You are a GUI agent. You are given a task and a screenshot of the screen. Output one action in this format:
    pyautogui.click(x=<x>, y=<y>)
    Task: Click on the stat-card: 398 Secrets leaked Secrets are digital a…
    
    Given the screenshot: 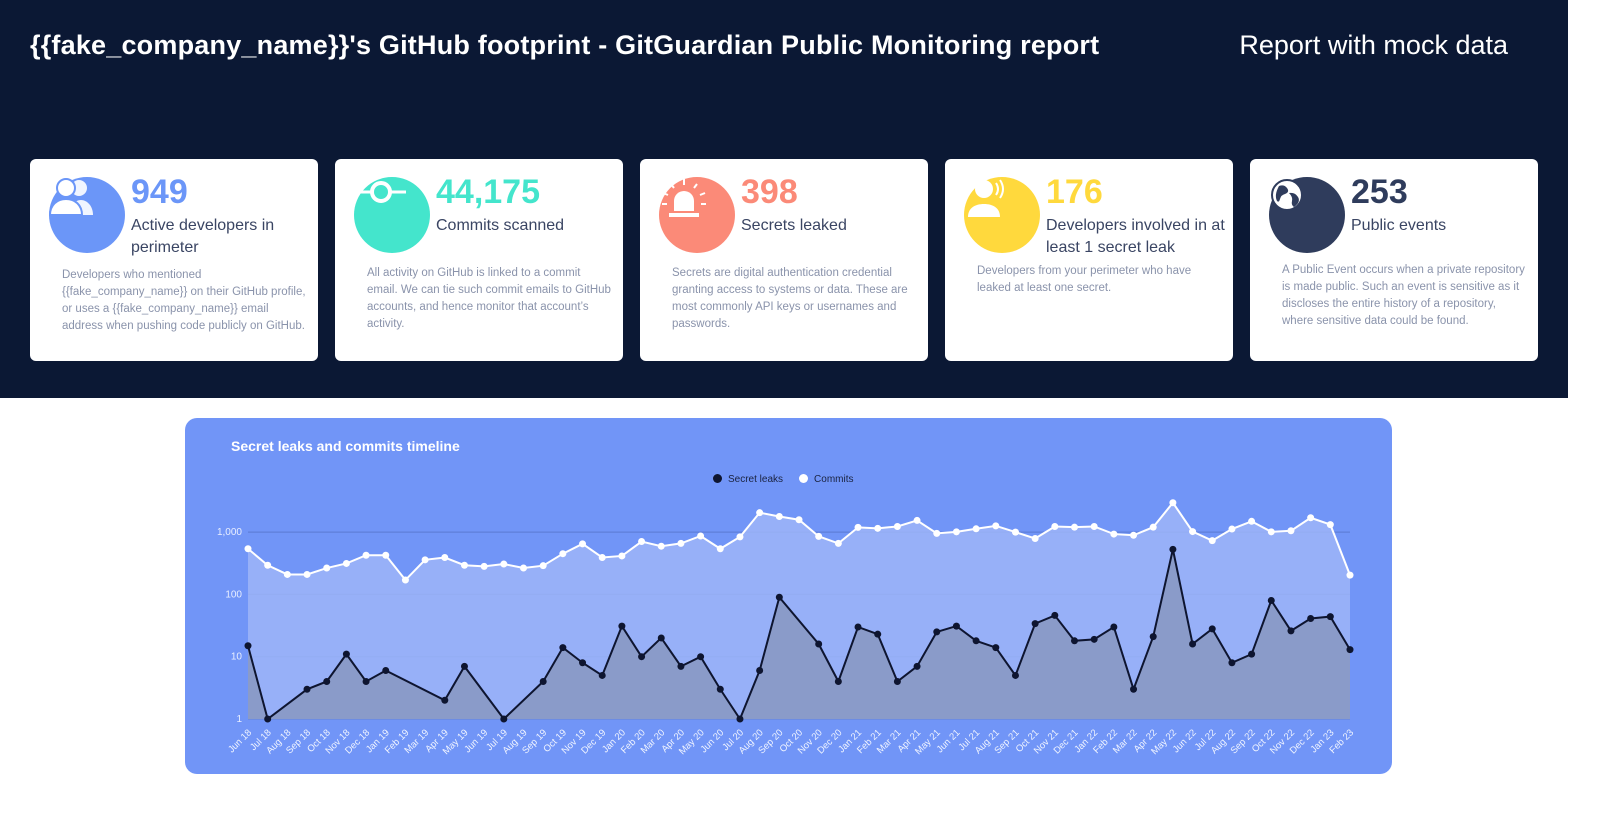 What is the action you would take?
    pyautogui.click(x=784, y=260)
    